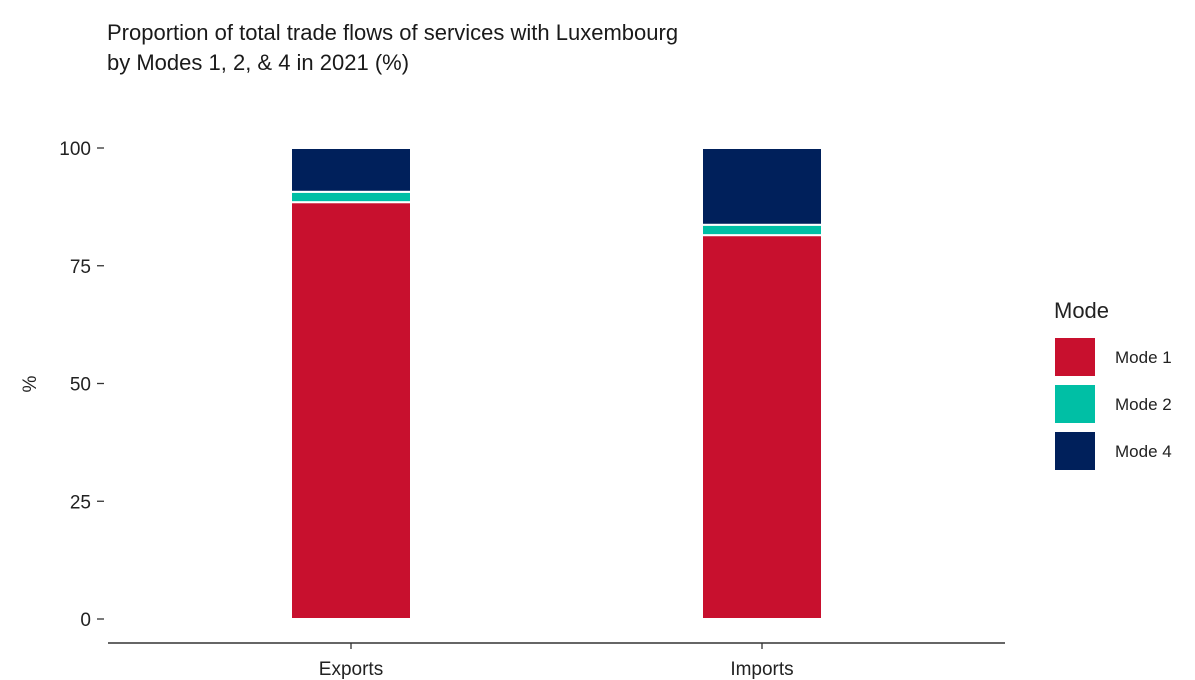 This screenshot has width=1195, height=680. Describe the element at coordinates (30, 383) in the screenshot. I see `y-axis-title: %` at that location.